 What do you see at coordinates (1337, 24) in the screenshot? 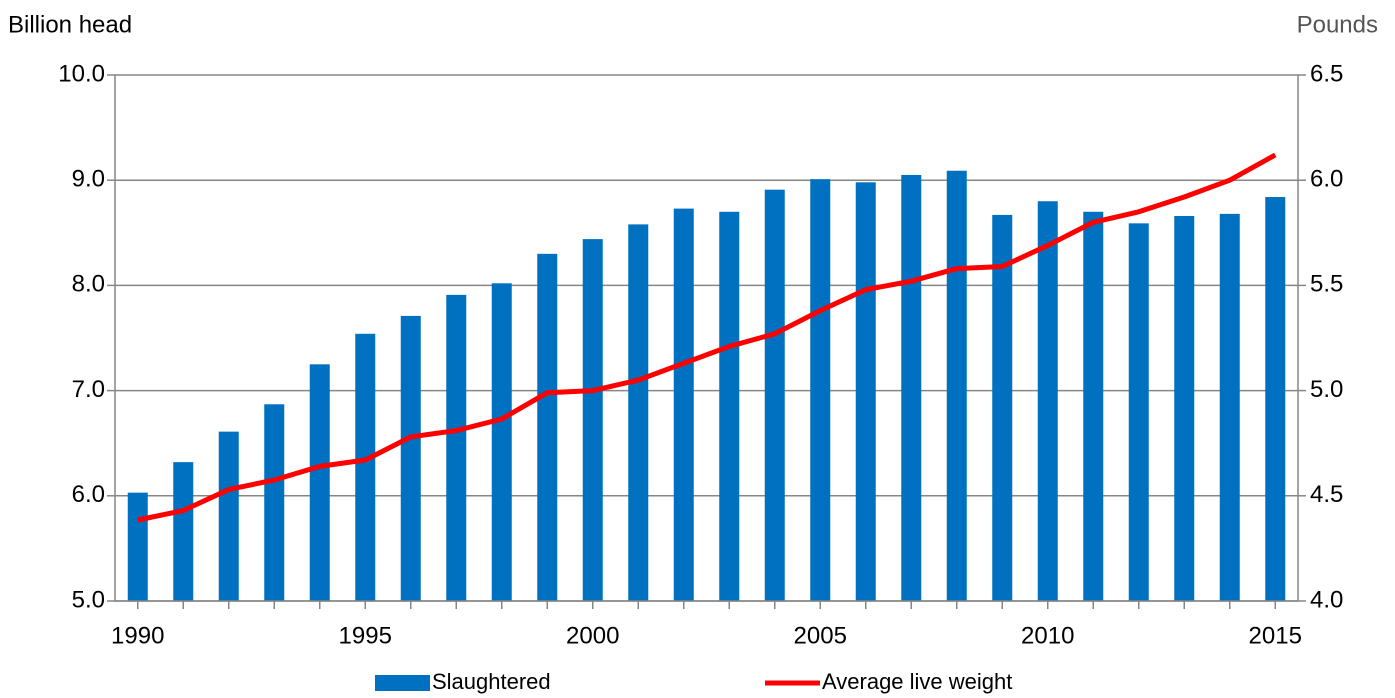
I see `y2-axis-title: Pounds` at bounding box center [1337, 24].